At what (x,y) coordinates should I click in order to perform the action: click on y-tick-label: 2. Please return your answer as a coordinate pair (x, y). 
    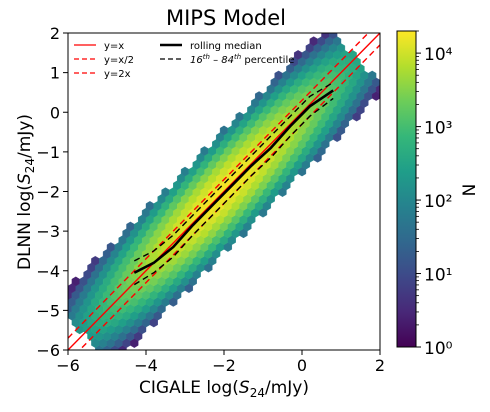
    Looking at the image, I should click on (55, 33).